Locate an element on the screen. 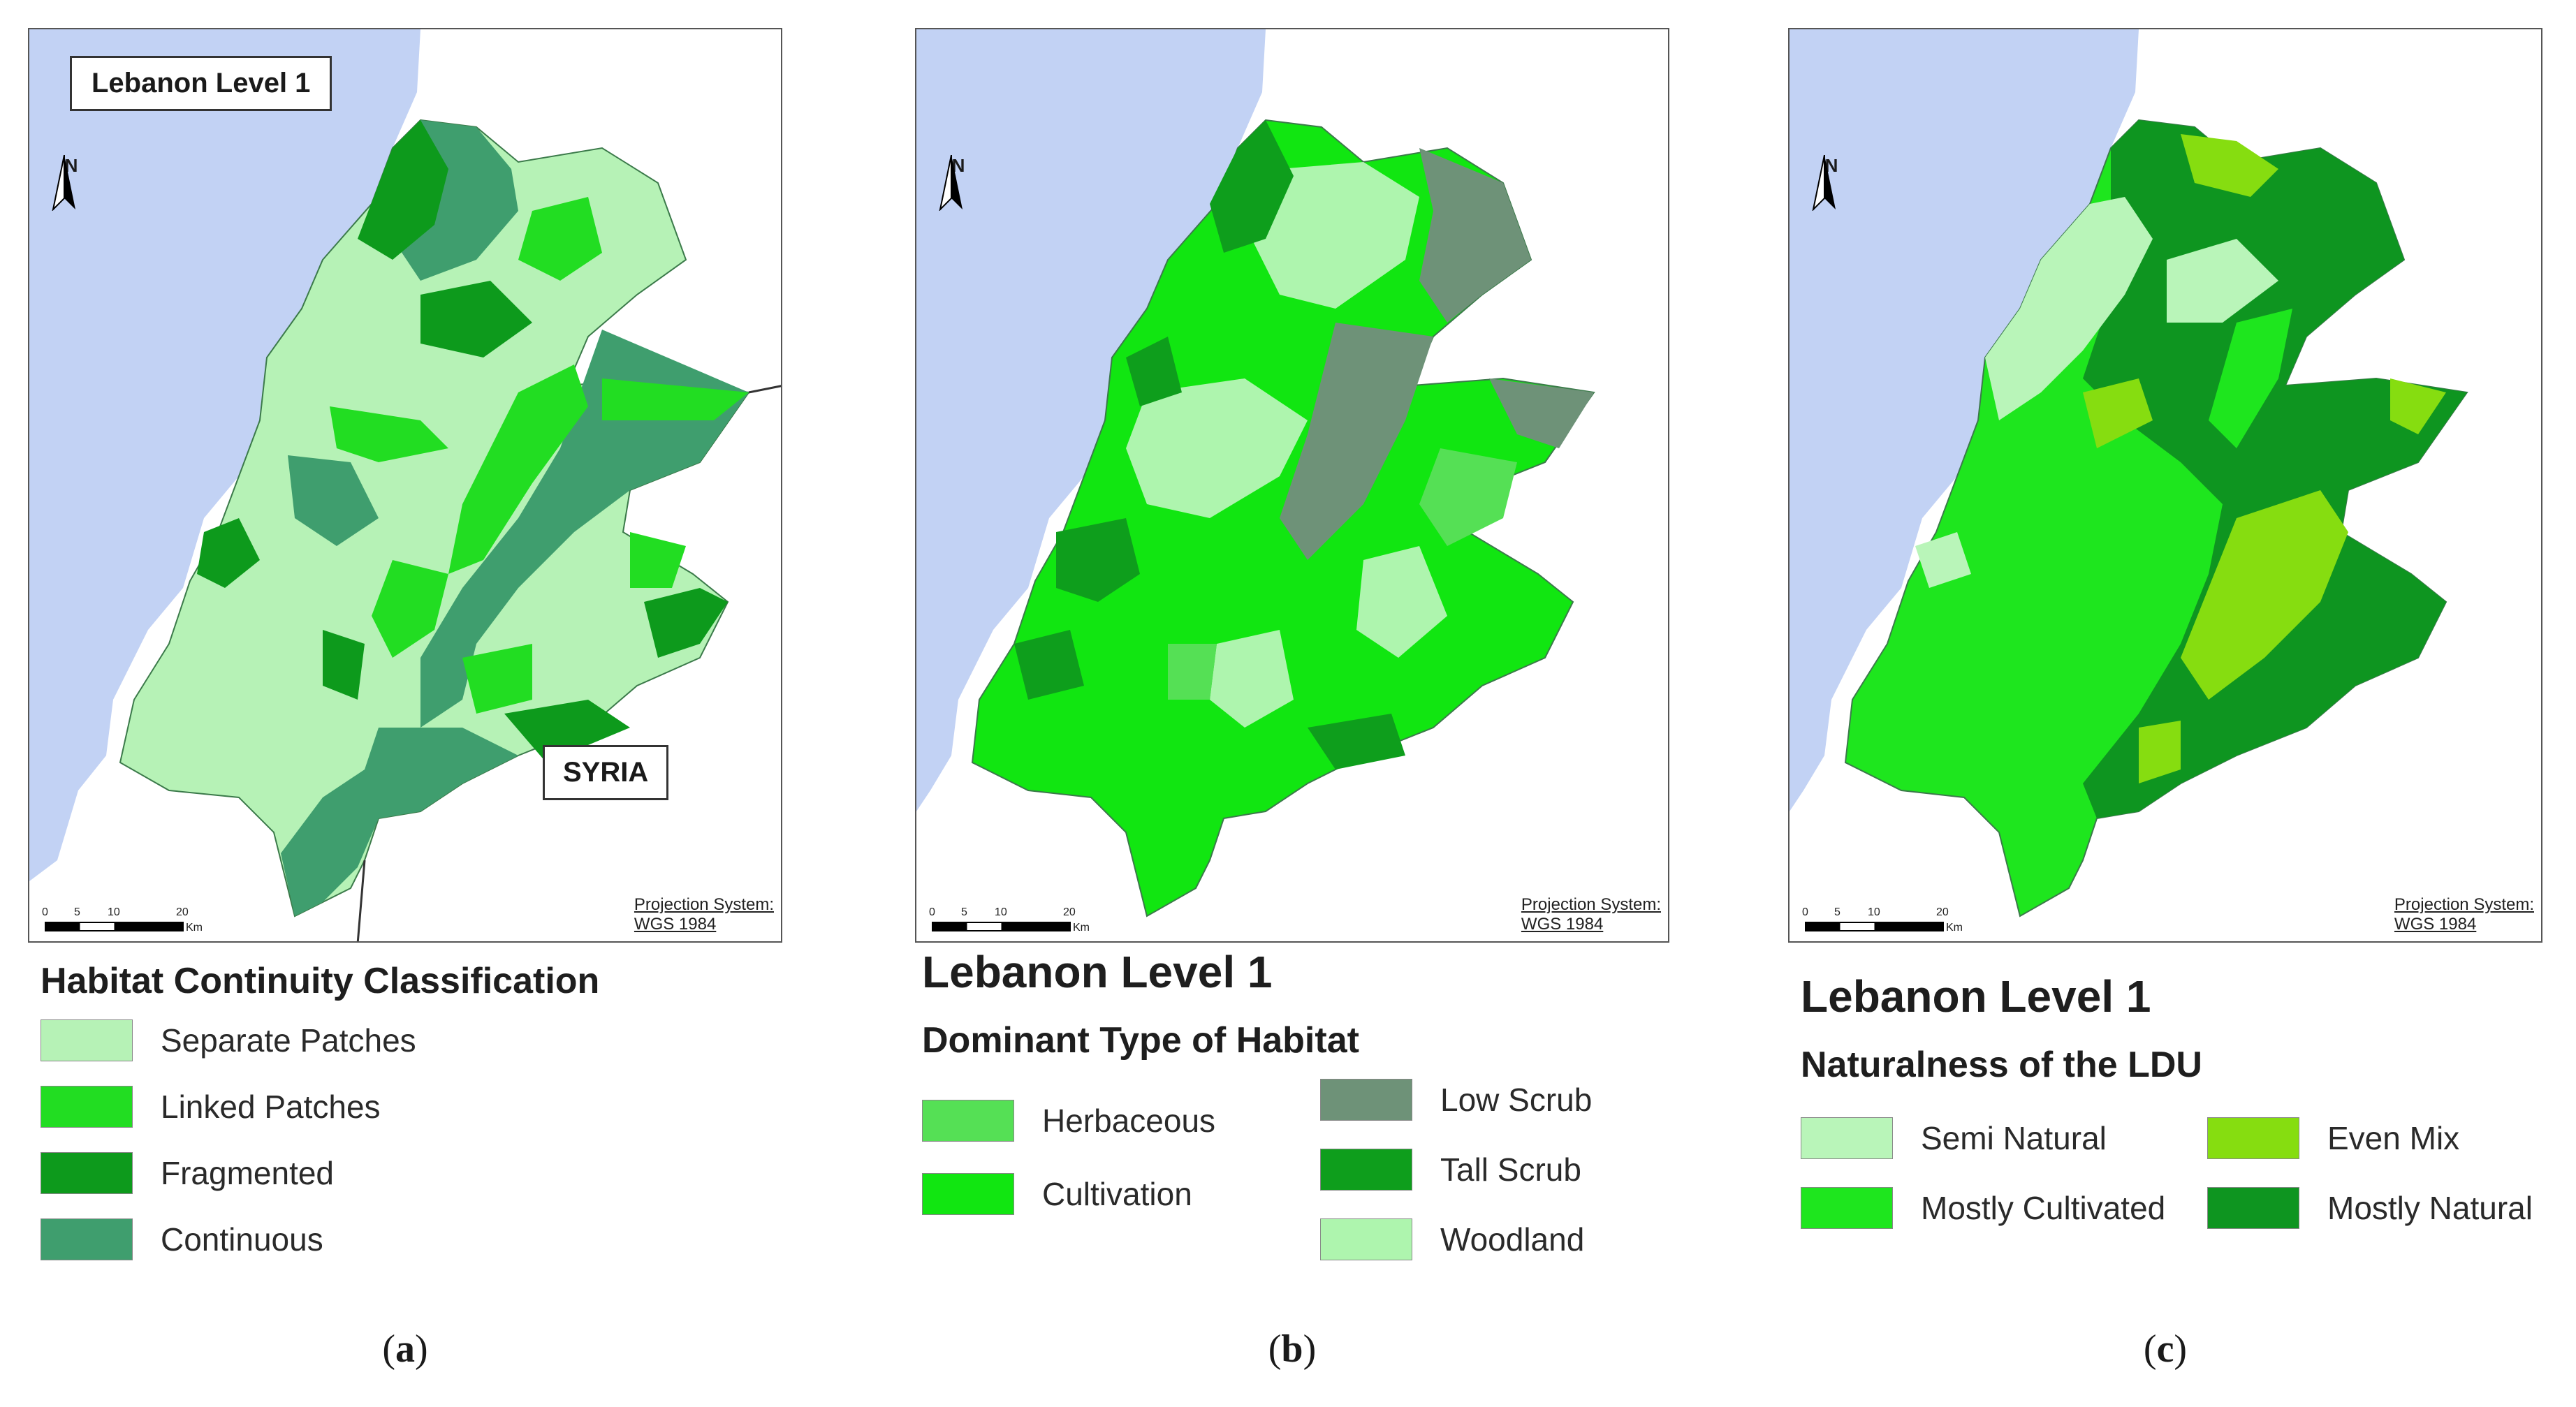 The image size is (2576, 1407). caption-letter: c is located at coordinates (2165, 1349).